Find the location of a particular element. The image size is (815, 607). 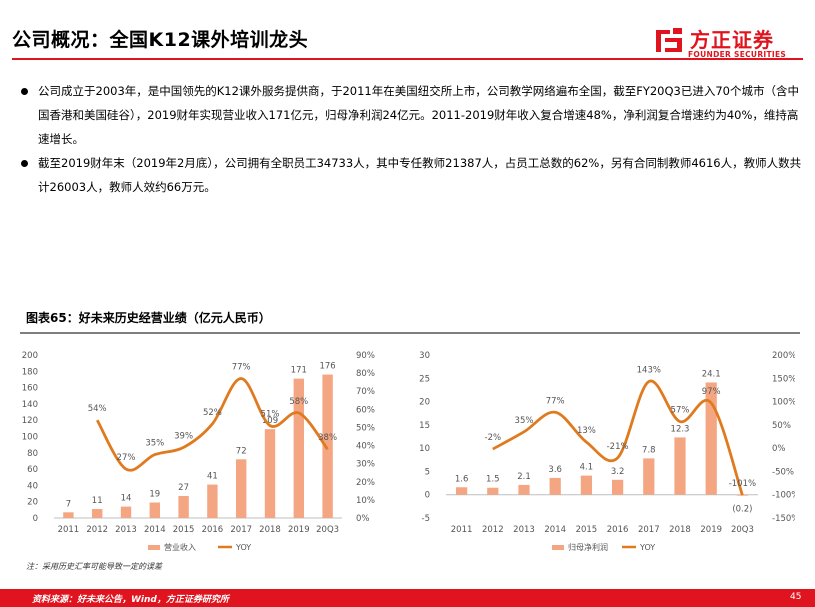

bar-data-label: 41 is located at coordinates (212, 477).